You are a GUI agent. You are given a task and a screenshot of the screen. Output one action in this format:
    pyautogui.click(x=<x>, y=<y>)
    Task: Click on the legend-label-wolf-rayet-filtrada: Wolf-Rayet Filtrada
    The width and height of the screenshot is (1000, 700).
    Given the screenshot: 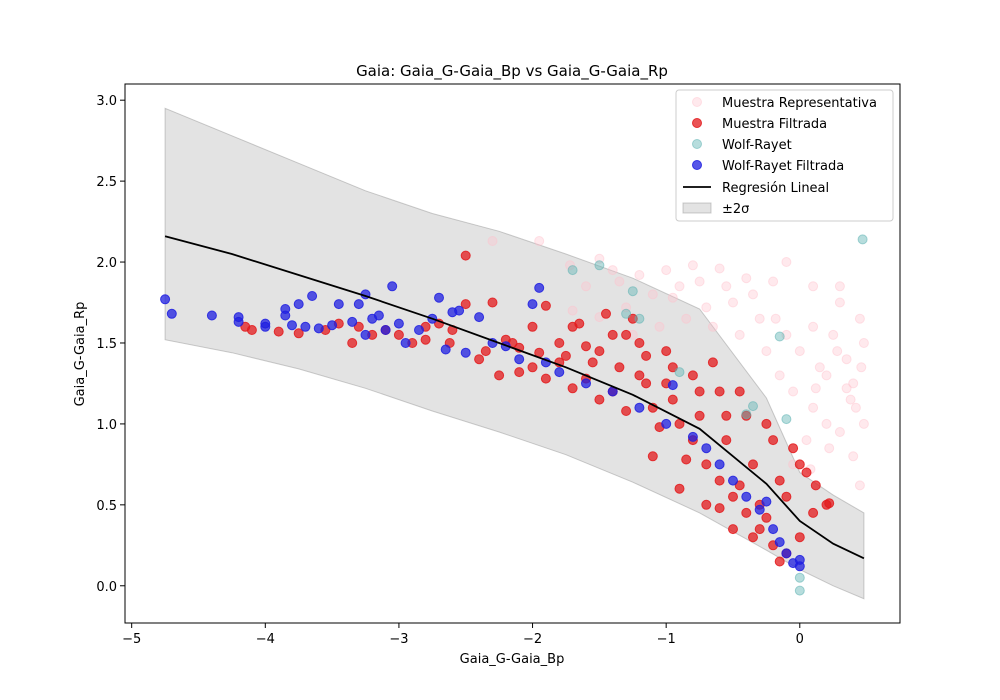 What is the action you would take?
    pyautogui.click(x=783, y=166)
    